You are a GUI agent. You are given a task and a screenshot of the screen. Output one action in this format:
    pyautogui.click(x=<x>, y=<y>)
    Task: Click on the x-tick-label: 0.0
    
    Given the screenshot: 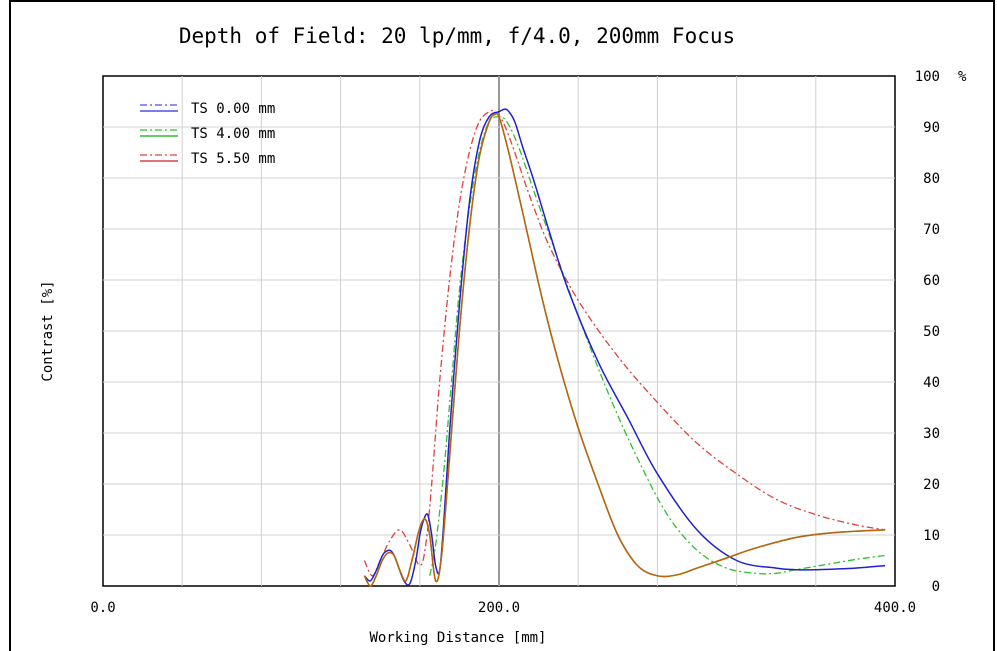 What is the action you would take?
    pyautogui.click(x=102, y=608)
    